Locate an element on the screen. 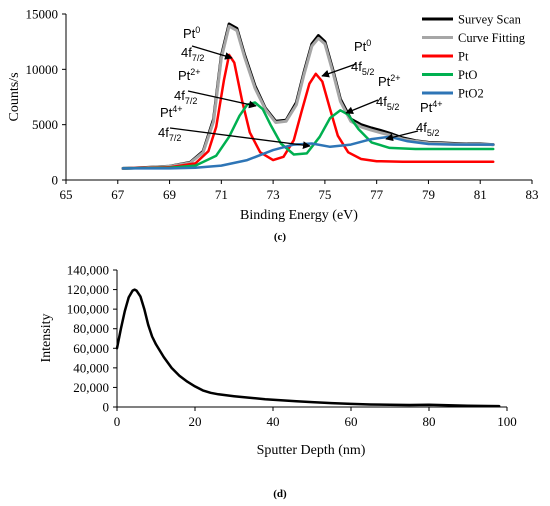  panel-label-c: (c) is located at coordinates (280, 237).